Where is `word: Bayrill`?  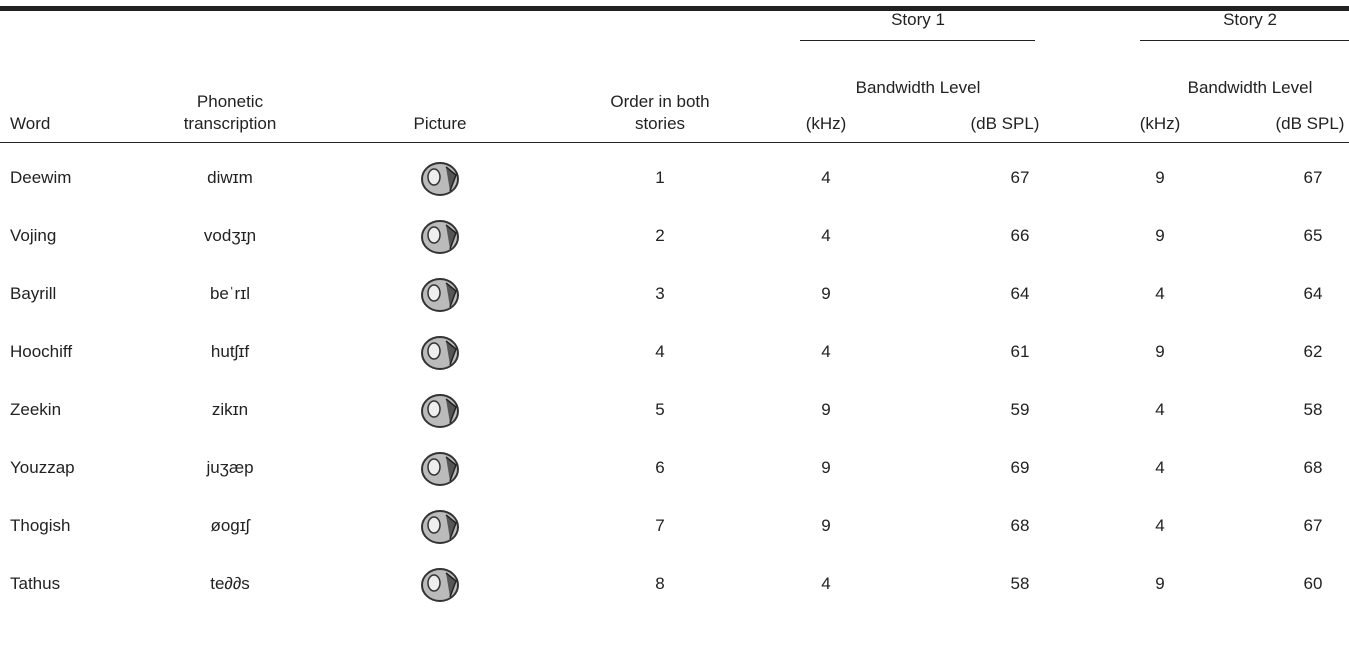
word: Bayrill is located at coordinates (33, 293).